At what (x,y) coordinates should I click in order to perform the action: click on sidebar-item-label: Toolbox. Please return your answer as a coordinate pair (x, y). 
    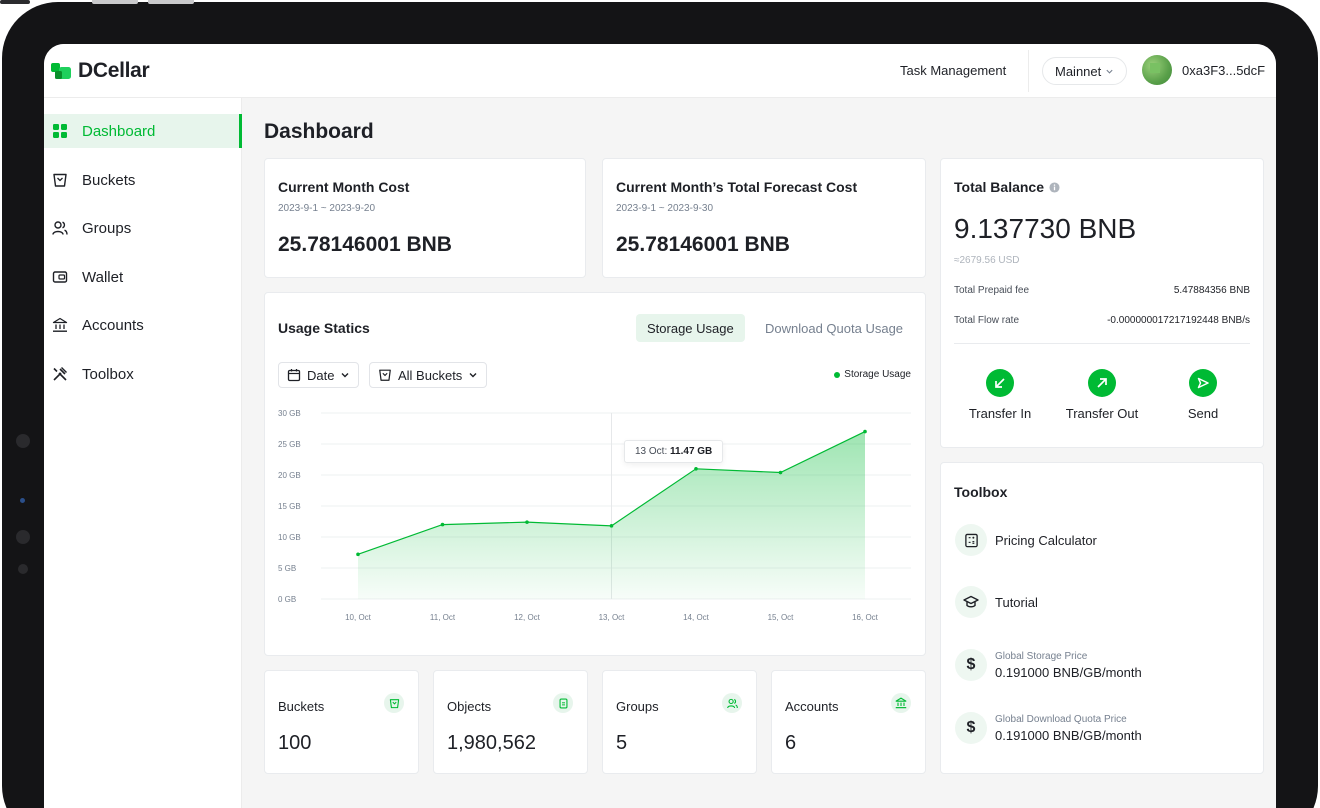
    Looking at the image, I should click on (108, 374).